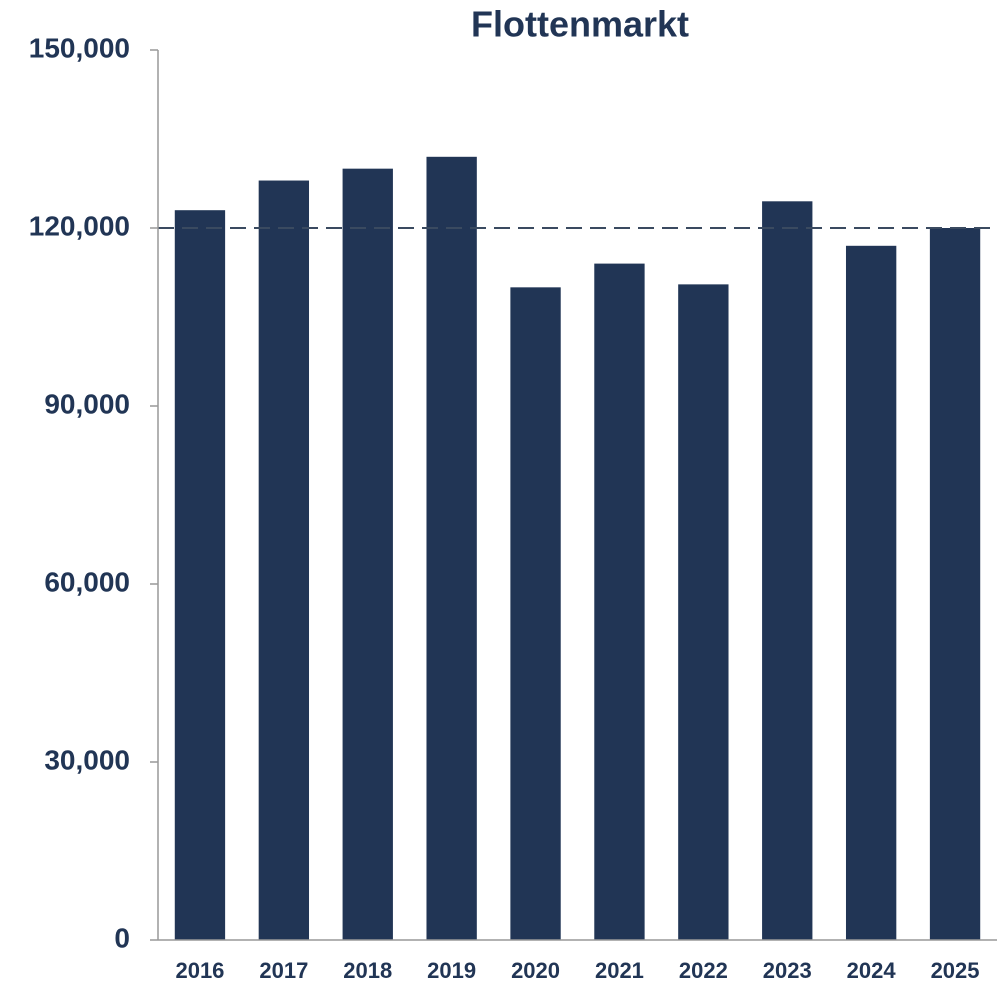 The image size is (997, 986). I want to click on x-tick-label: 2019, so click(451, 970).